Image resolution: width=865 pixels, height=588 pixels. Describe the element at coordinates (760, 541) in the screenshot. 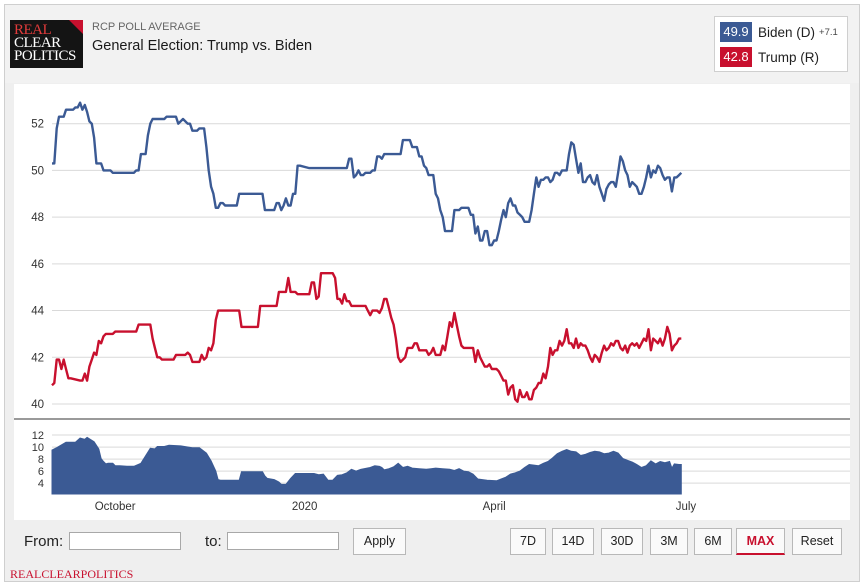

I see `range-button-max: MAX` at that location.